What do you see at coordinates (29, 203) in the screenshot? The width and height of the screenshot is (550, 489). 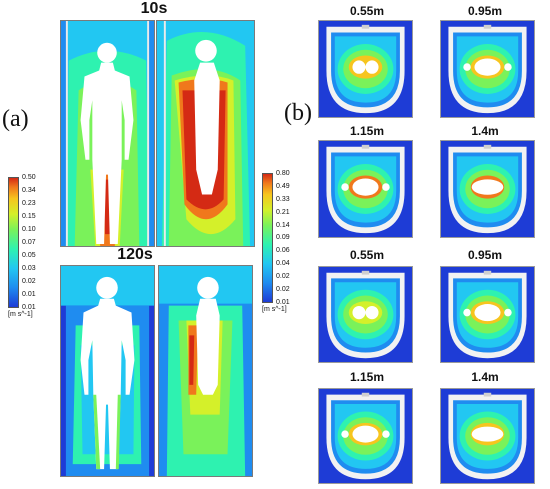 I see `colorbar-left-tick: 0.23` at bounding box center [29, 203].